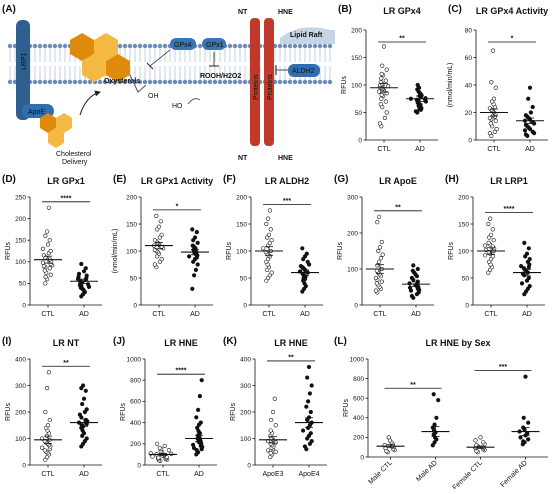 The width and height of the screenshot is (560, 494). What do you see at coordinates (463, 224) in the screenshot?
I see `y-tick-label: 150` at bounding box center [463, 224].